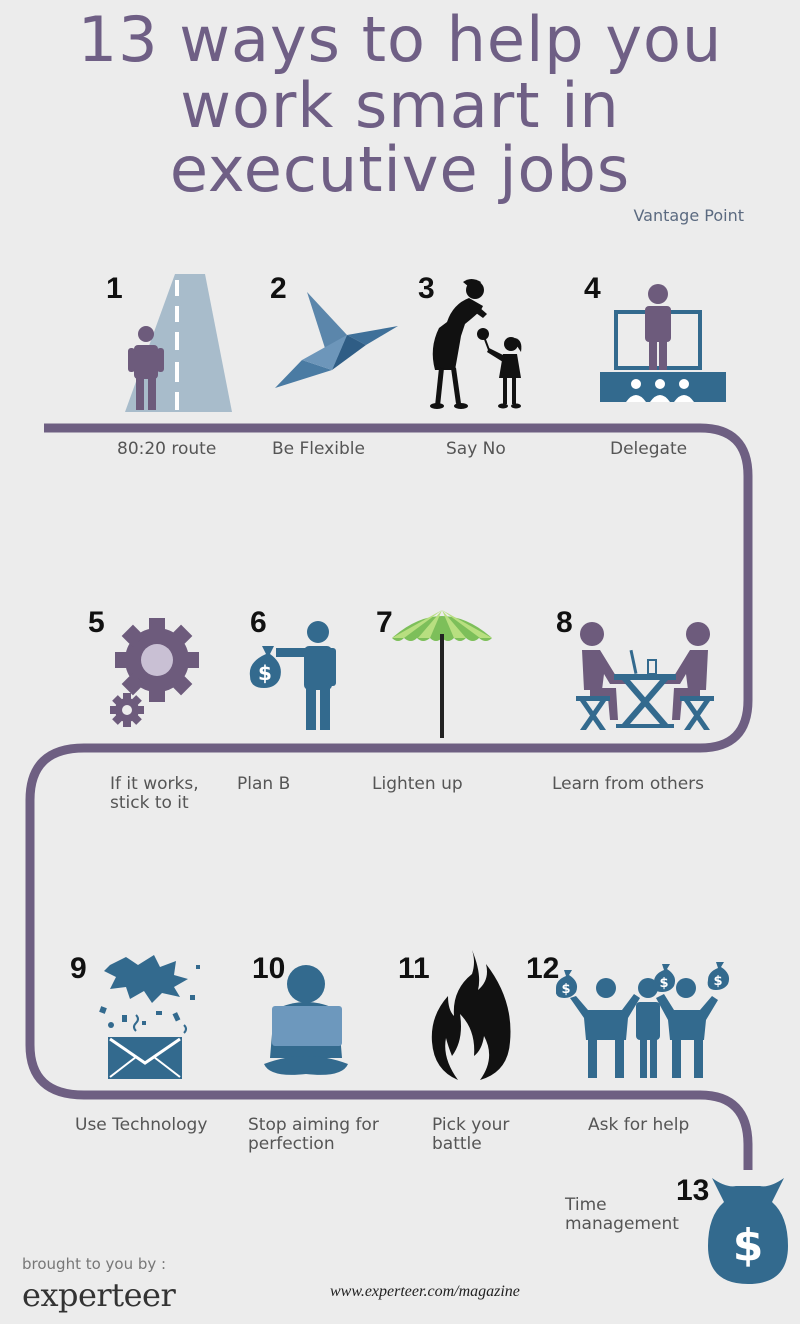 The width and height of the screenshot is (800, 1324). What do you see at coordinates (622, 1214) in the screenshot?
I see `step-label-13: Time management` at bounding box center [622, 1214].